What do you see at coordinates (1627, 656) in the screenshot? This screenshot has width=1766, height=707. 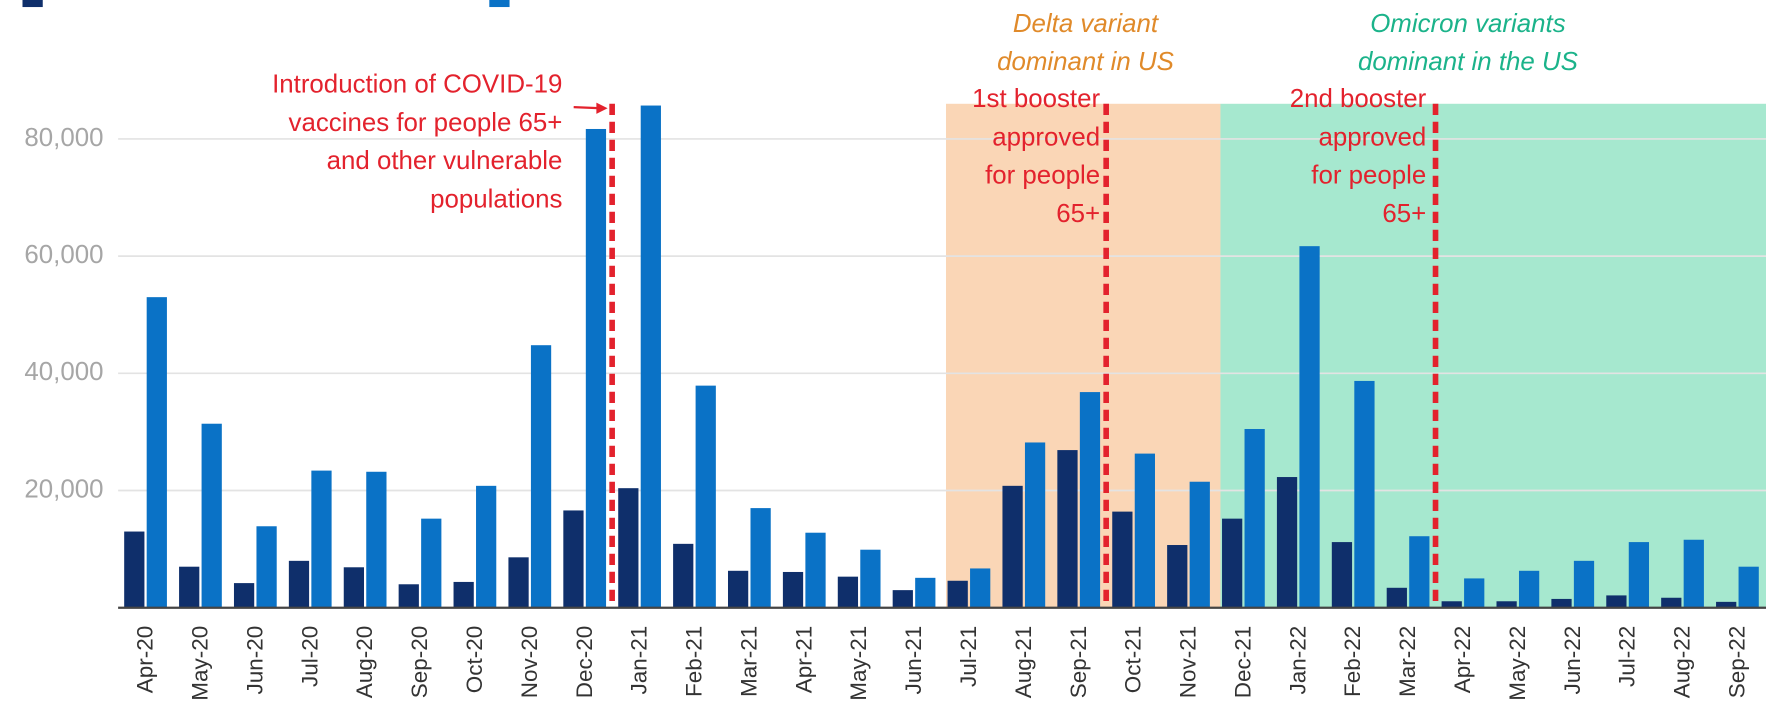 I see `x-tick-label: Jul-22` at bounding box center [1627, 656].